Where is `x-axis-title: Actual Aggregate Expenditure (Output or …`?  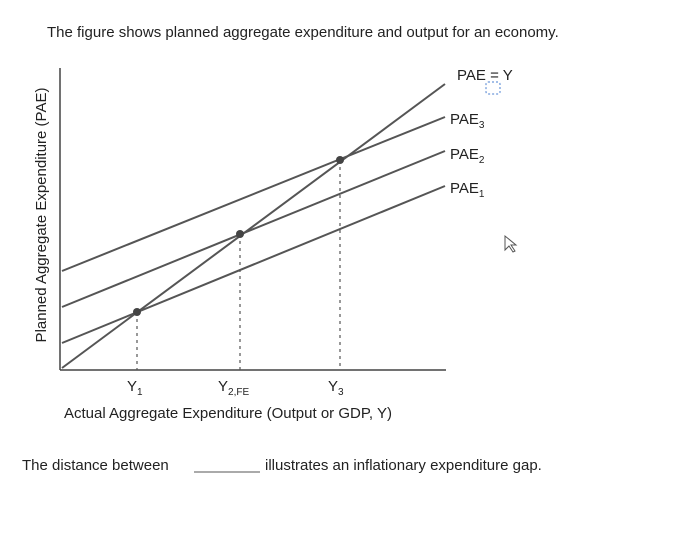
x-axis-title: Actual Aggregate Expenditure (Output or … is located at coordinates (228, 413).